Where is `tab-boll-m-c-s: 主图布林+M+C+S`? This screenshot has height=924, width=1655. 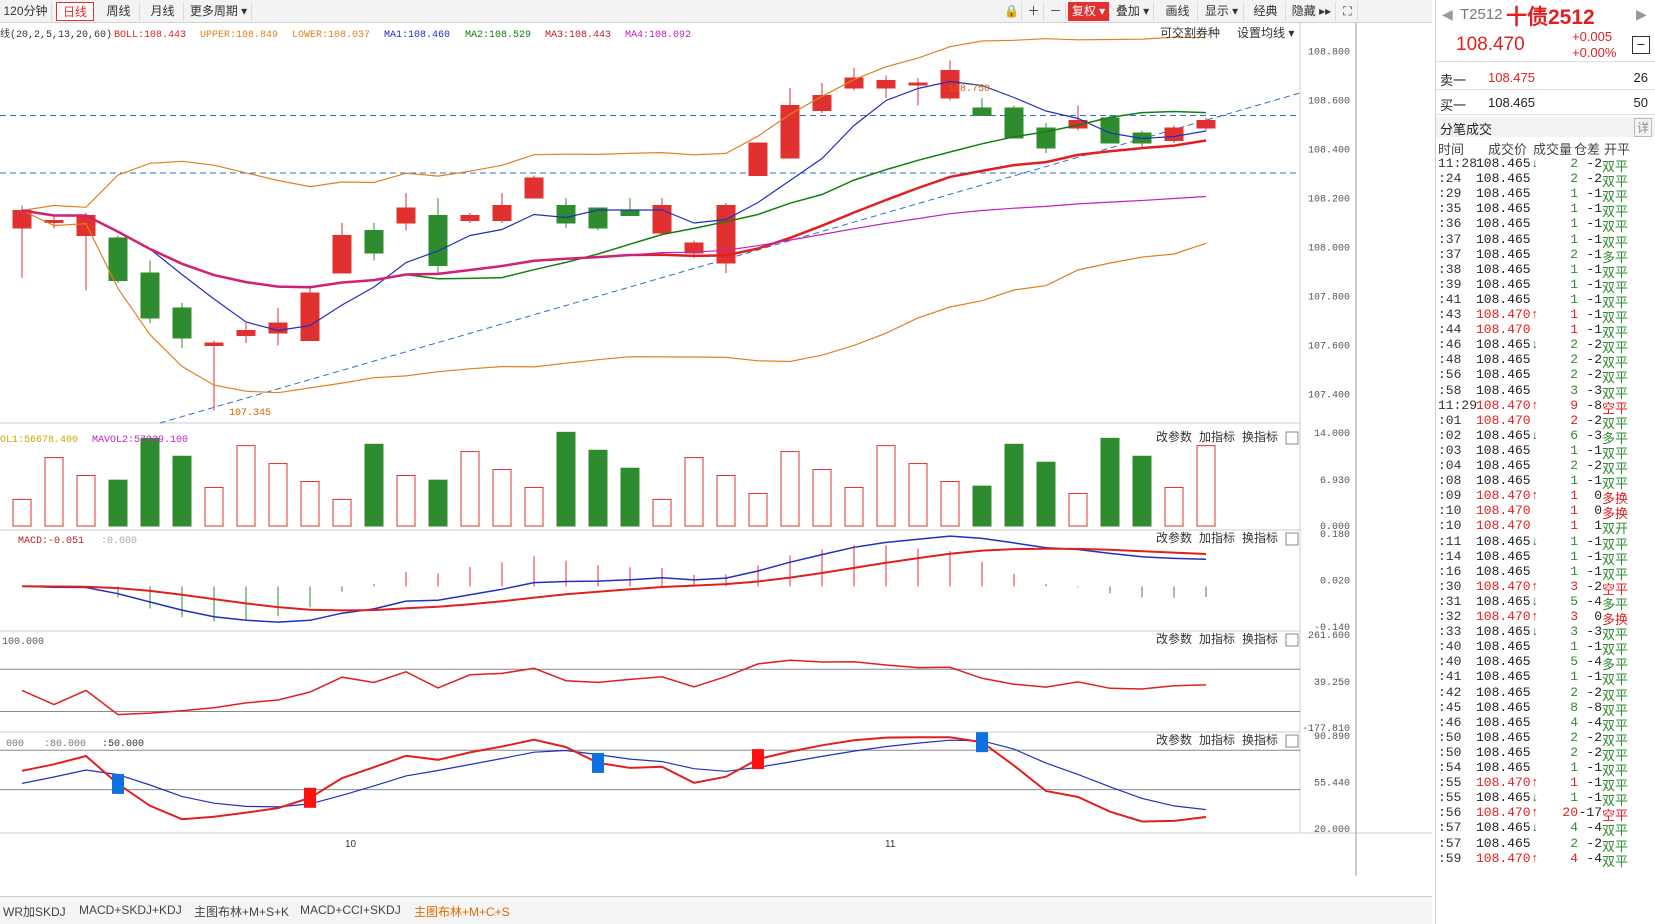
tab-boll-m-c-s: 主图布林+M+C+S is located at coordinates (462, 912).